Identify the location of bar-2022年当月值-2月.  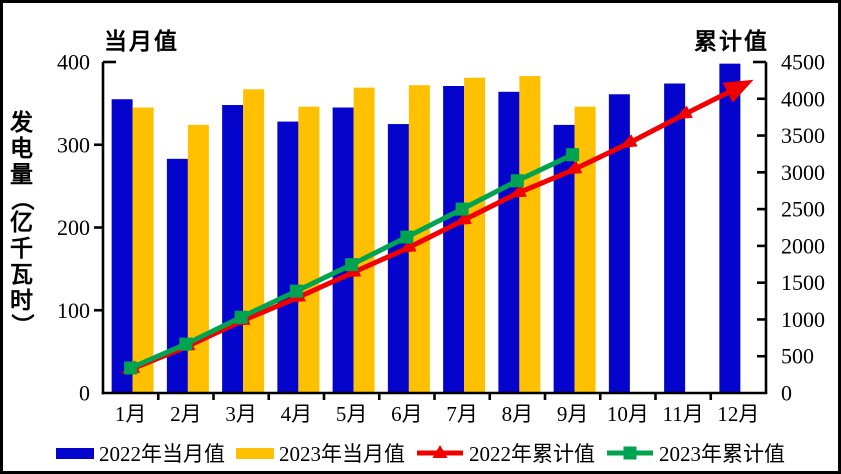
(177, 275).